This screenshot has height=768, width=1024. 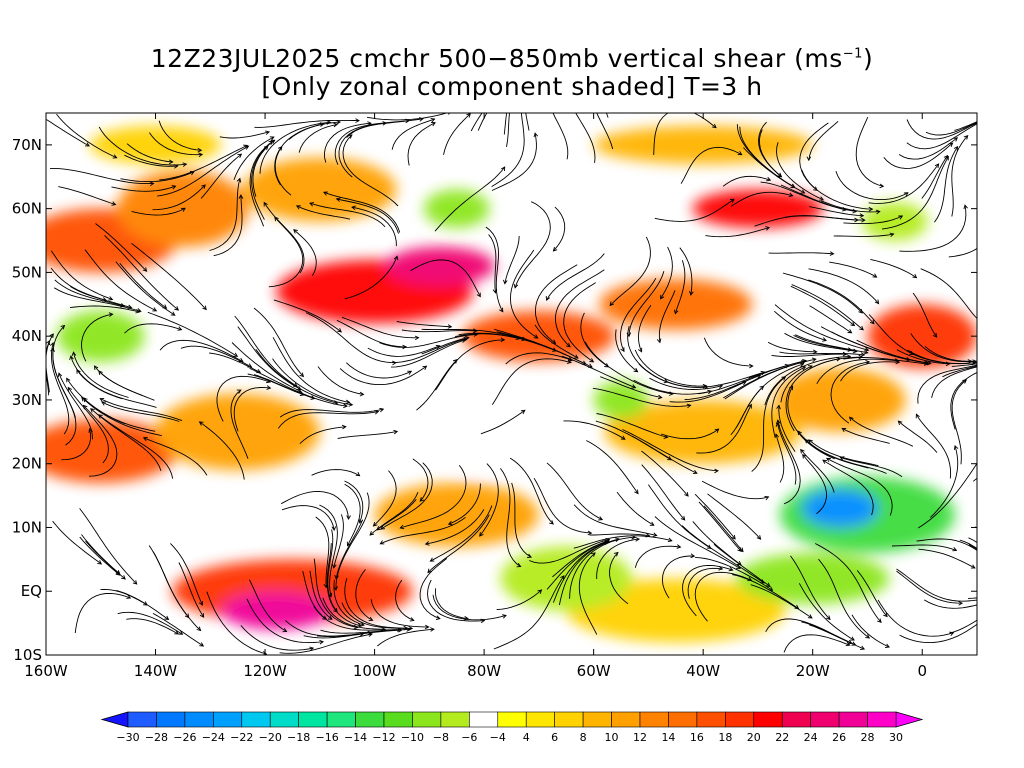 I want to click on colorbar-label: −10, so click(x=412, y=737).